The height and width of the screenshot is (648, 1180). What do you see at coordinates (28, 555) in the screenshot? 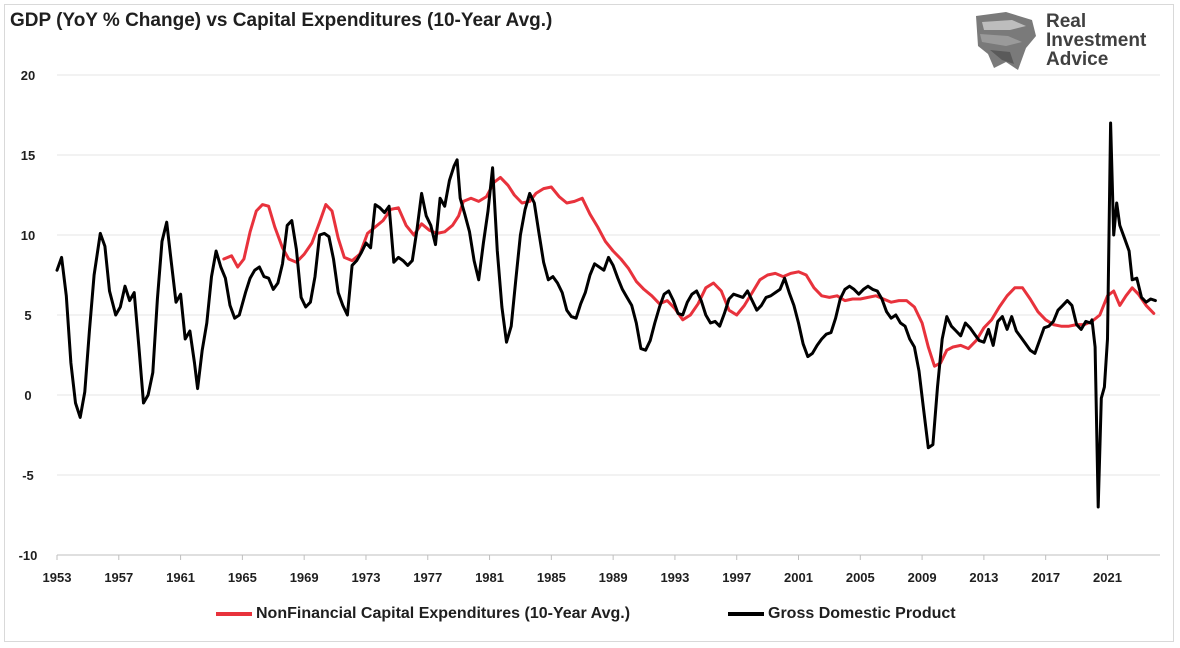
I see `y-tick-label: -10` at bounding box center [28, 555].